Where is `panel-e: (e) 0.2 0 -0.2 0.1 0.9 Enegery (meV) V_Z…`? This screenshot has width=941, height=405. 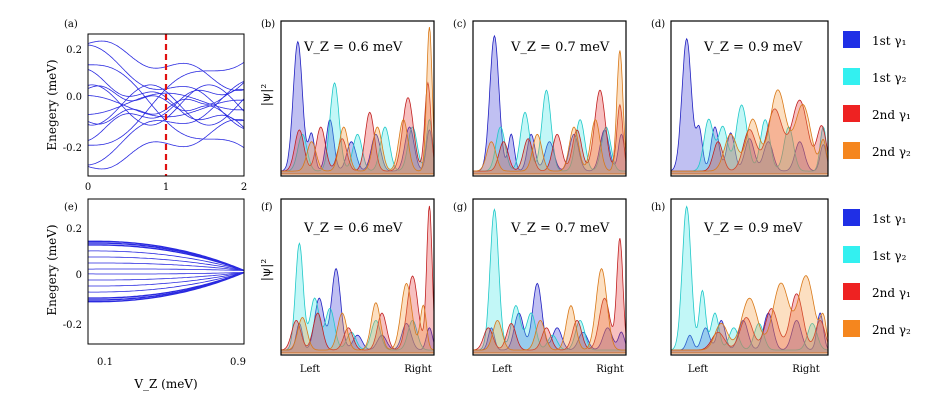 panel-e: (e) 0.2 0 -0.2 0.1 0.9 Enegery (meV) V_Z… is located at coordinates (145, 294).